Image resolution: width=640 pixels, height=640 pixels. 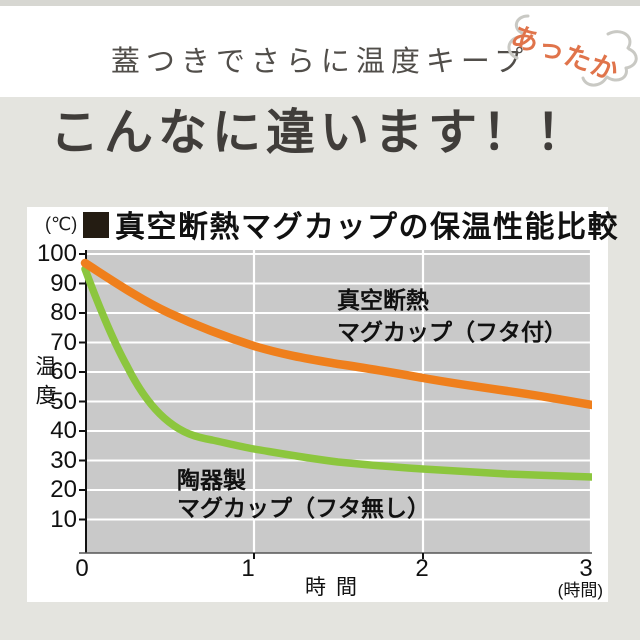 What do you see at coordinates (61, 224) in the screenshot?
I see `y-unit-label: (℃)` at bounding box center [61, 224].